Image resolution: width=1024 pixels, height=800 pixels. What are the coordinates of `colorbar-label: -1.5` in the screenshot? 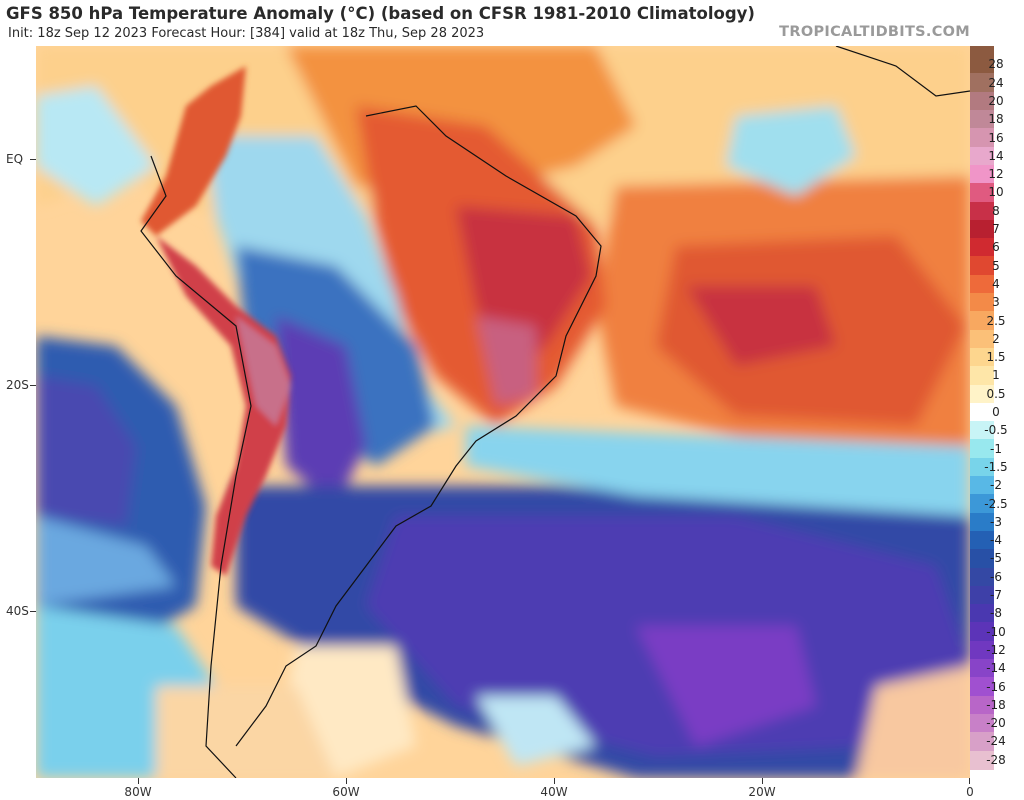 It's located at (996, 466).